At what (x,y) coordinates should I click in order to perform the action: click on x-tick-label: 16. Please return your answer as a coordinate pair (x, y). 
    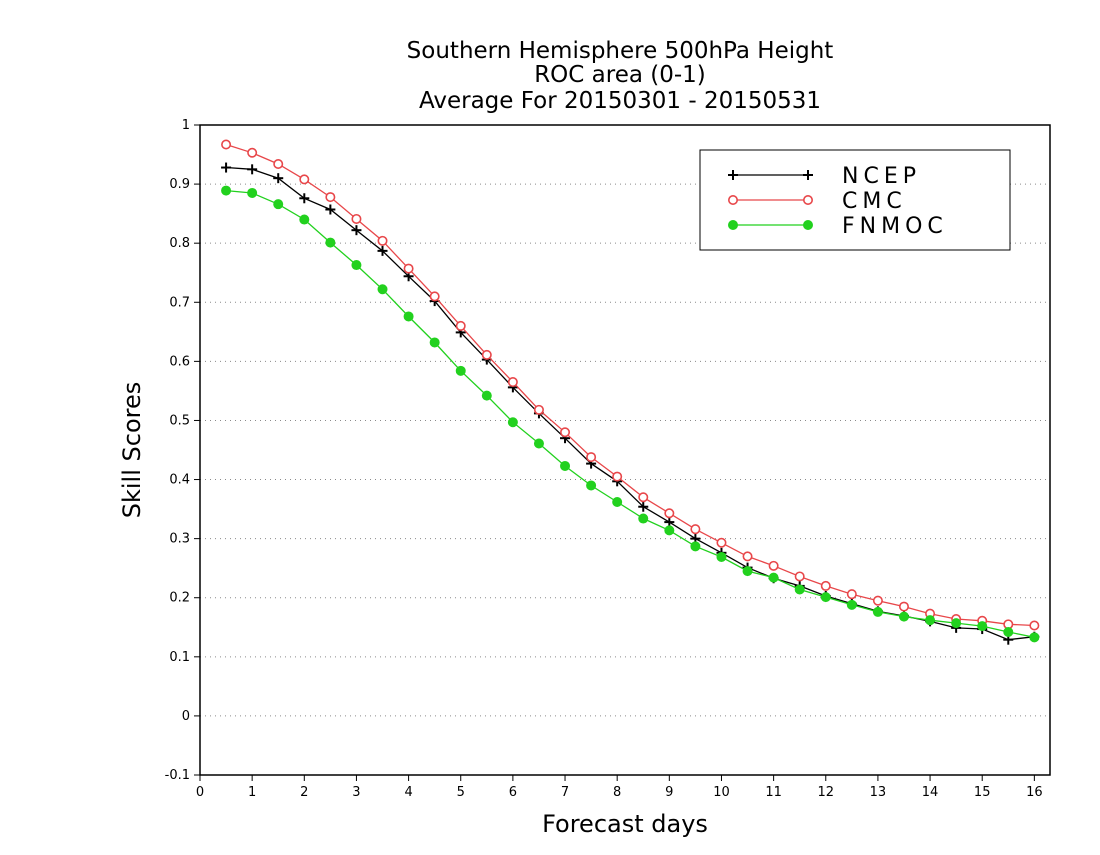
    Looking at the image, I should click on (1034, 792).